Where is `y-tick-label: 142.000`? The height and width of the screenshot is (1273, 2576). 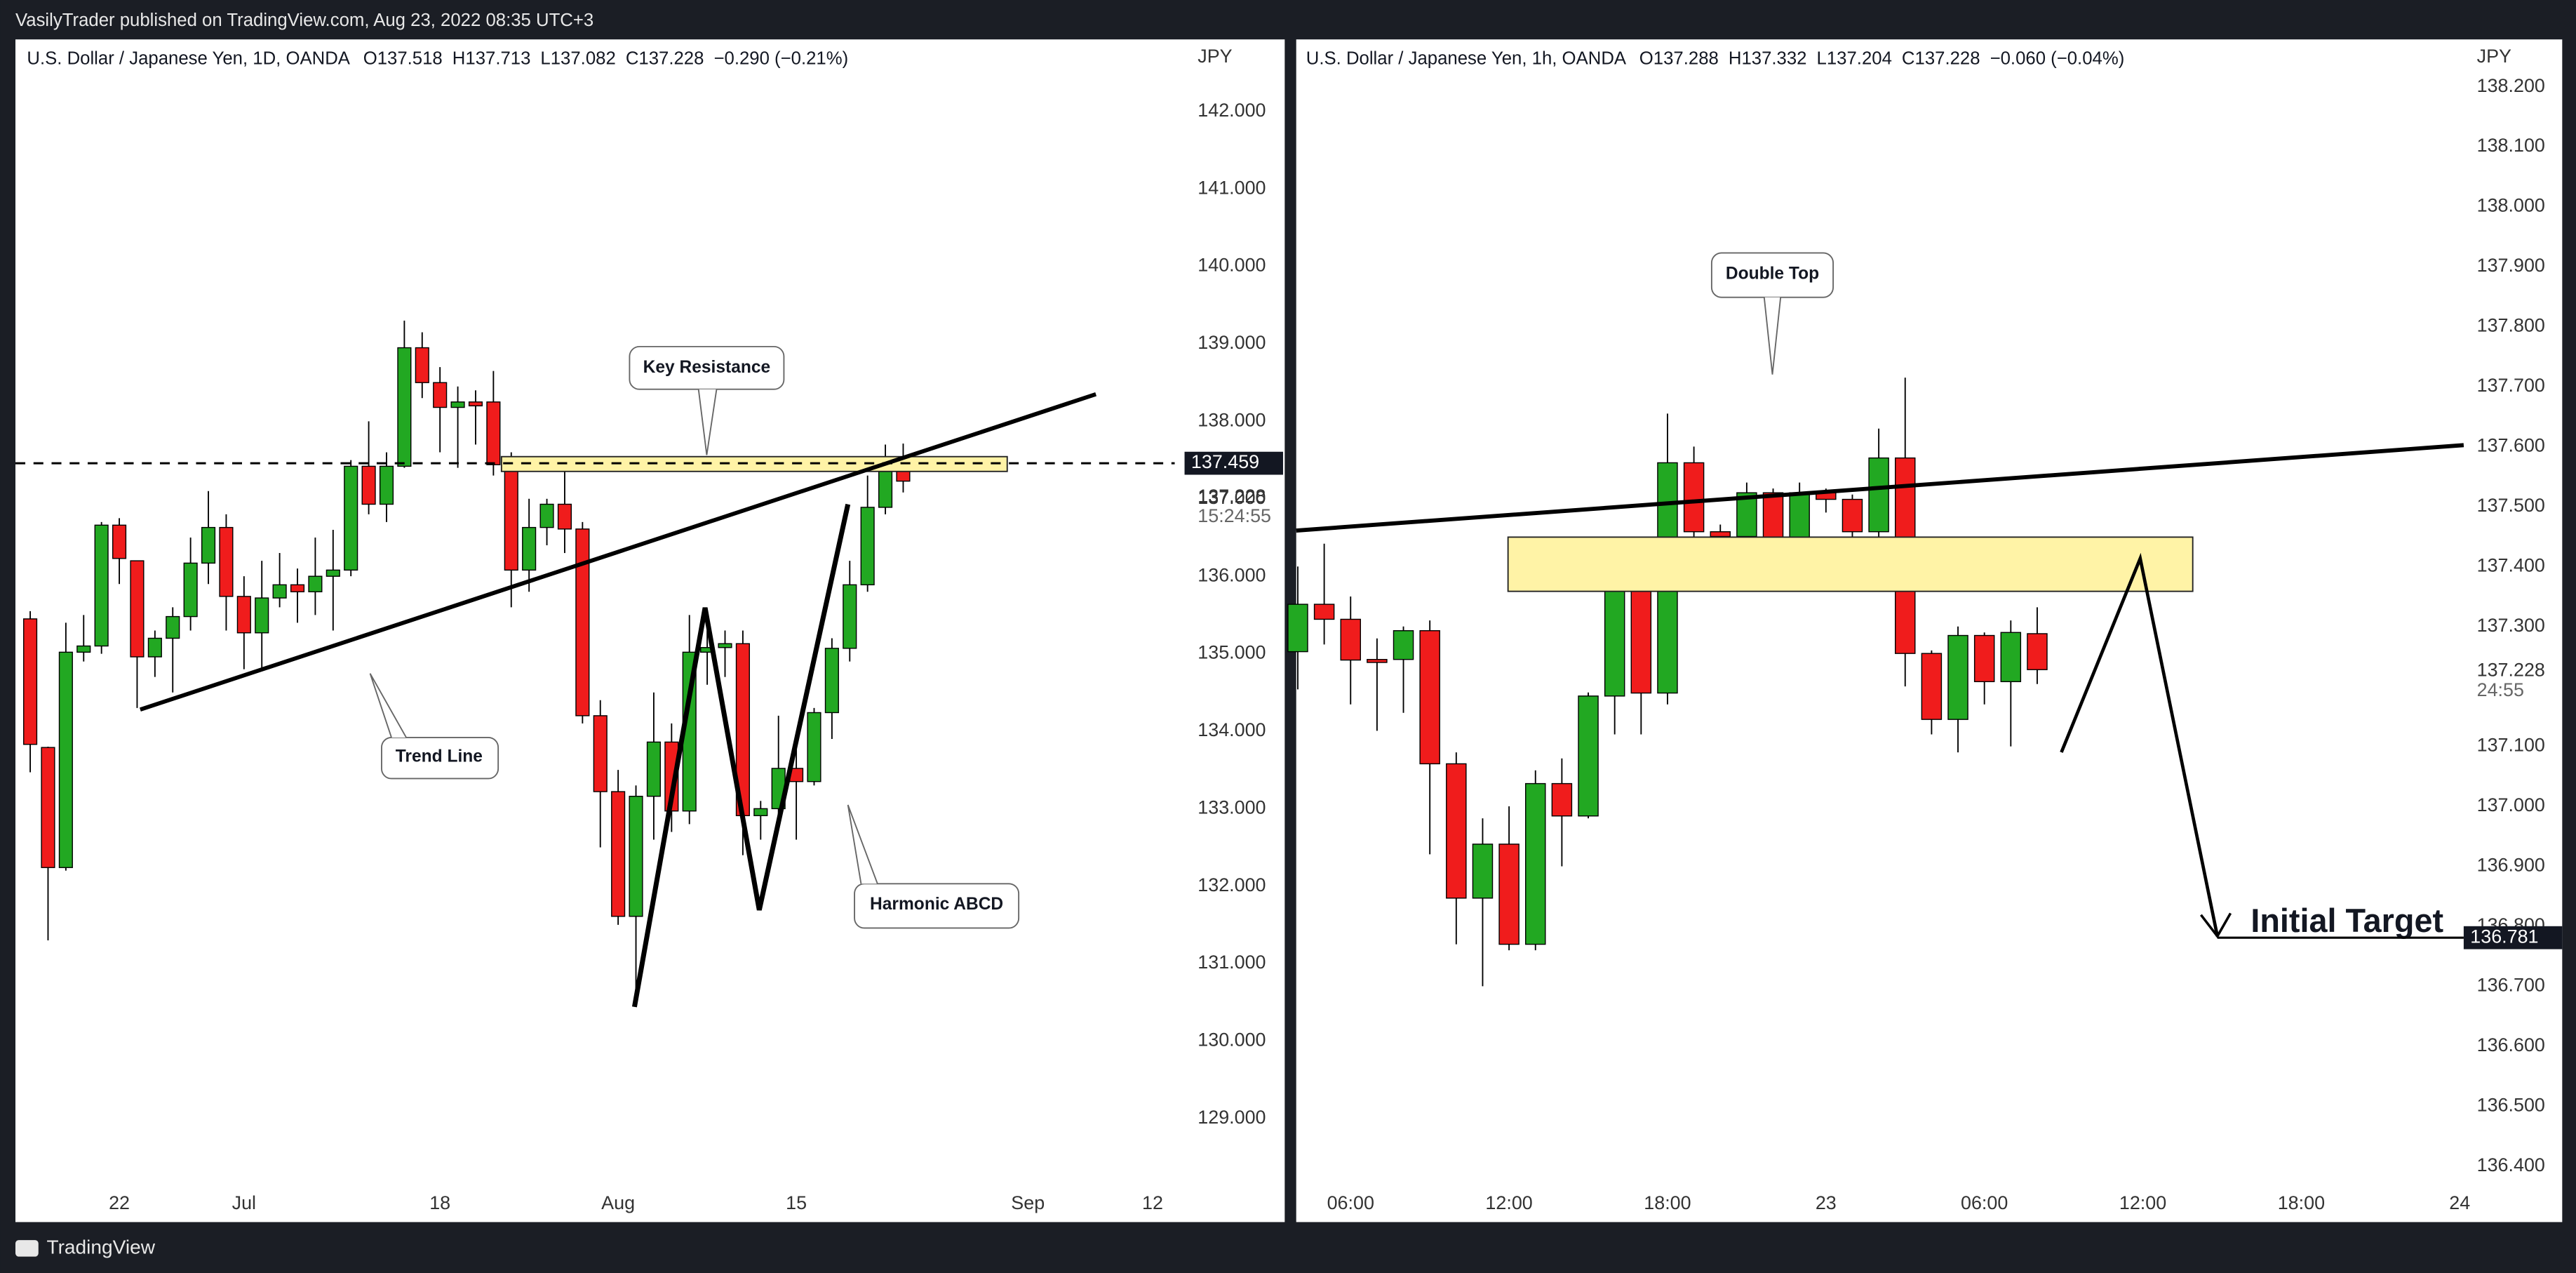
y-tick-label: 142.000 is located at coordinates (1232, 111).